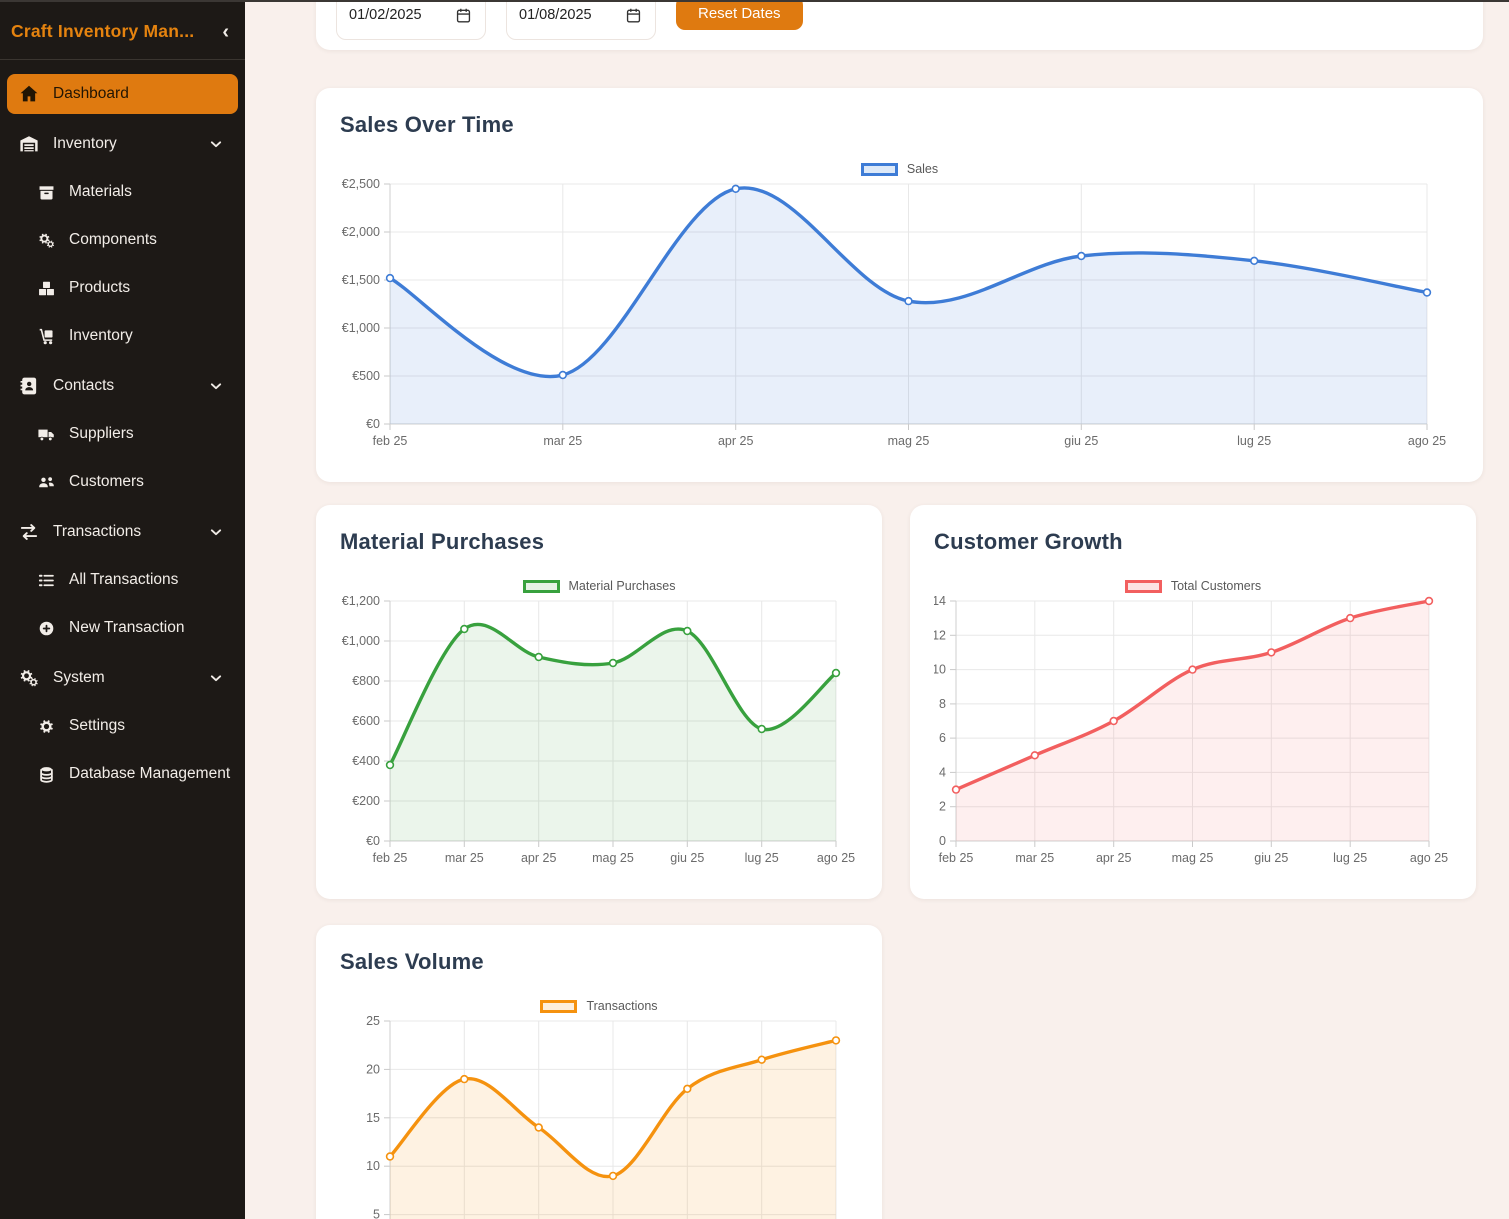 This screenshot has width=1509, height=1219. Describe the element at coordinates (739, 15) in the screenshot. I see `reset-dates-button: Reset Dates` at that location.